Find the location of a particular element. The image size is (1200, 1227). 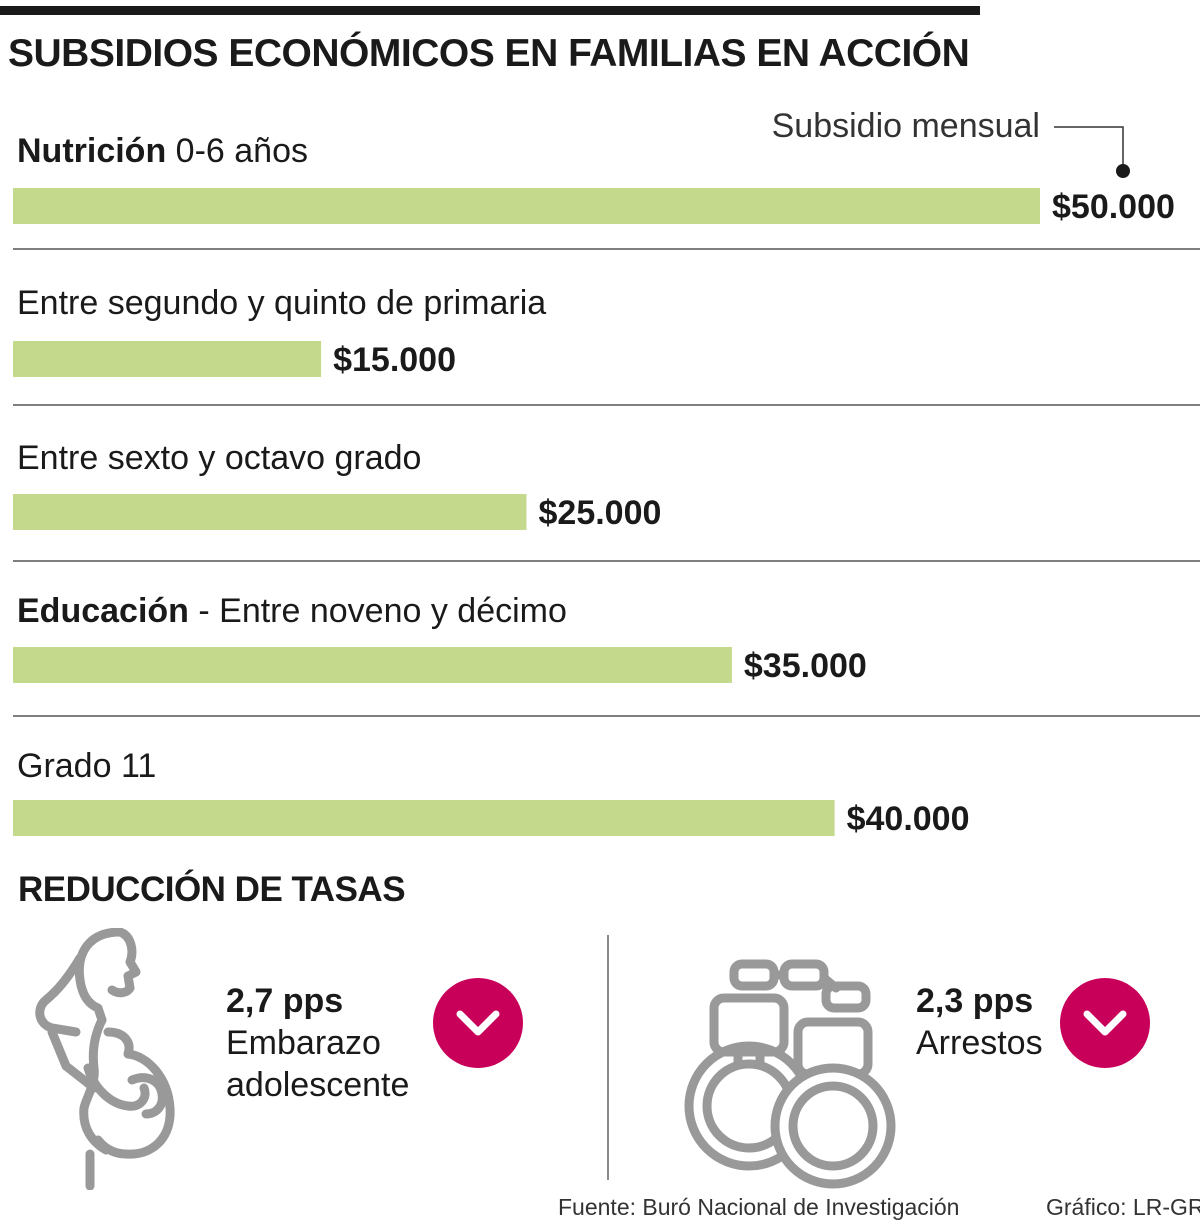

category-label: Nutrición 0-6 años is located at coordinates (162, 151).